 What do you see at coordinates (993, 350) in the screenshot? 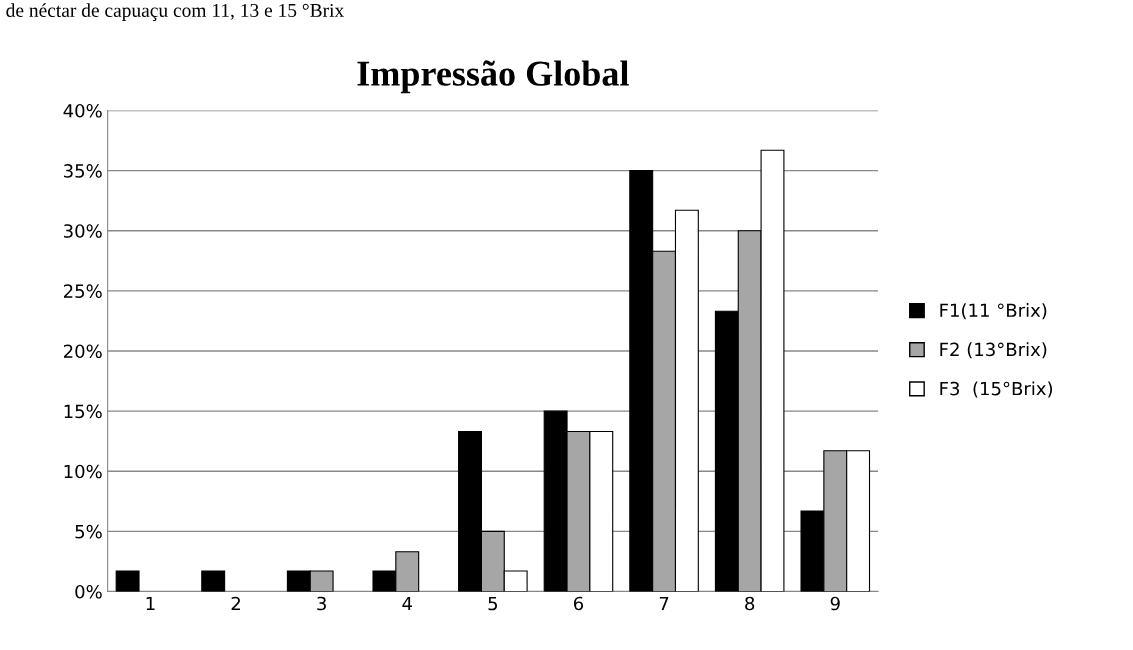
I see `legend-label: F2 (13°Brix)` at bounding box center [993, 350].